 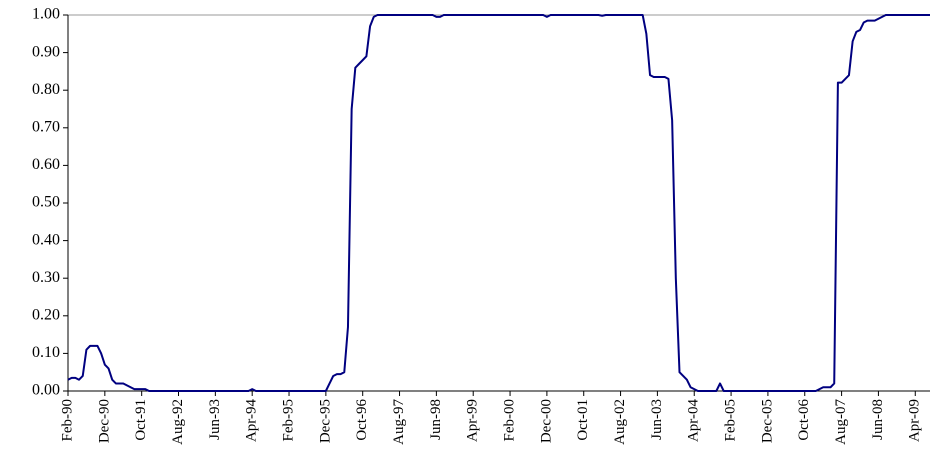 What do you see at coordinates (46, 202) in the screenshot?
I see `y-tick-label: 0.50` at bounding box center [46, 202].